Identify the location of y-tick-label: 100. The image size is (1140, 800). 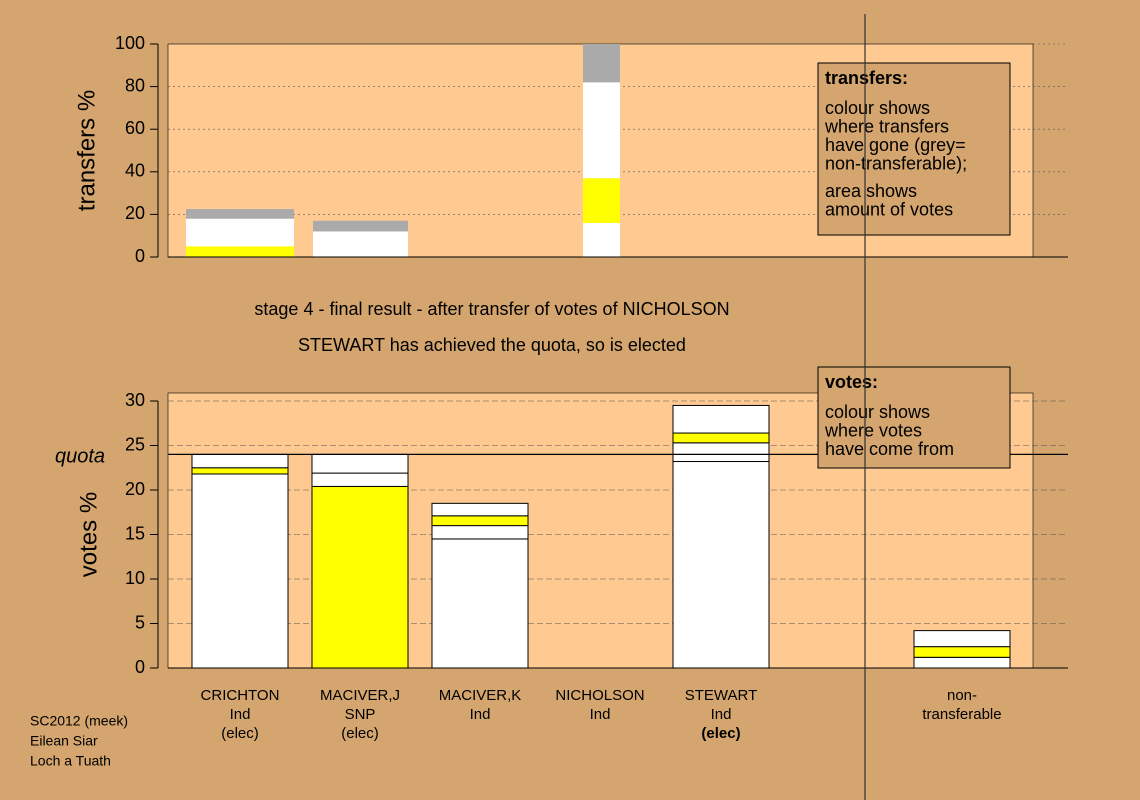
(130, 43).